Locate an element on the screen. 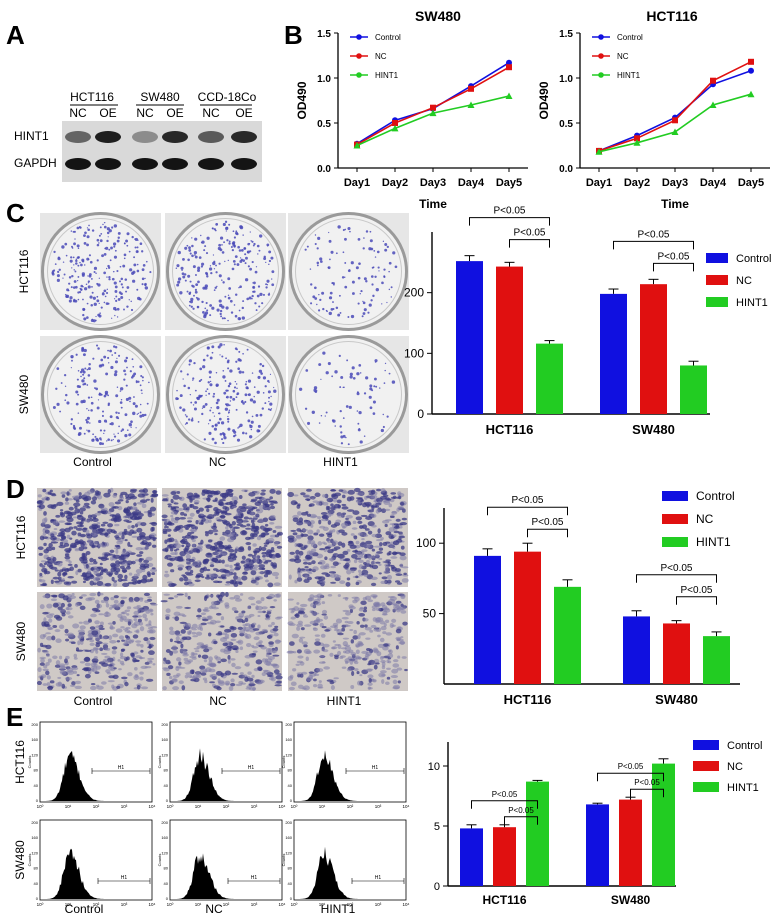 The width and height of the screenshot is (783, 919). gapdh-band is located at coordinates (78, 164).